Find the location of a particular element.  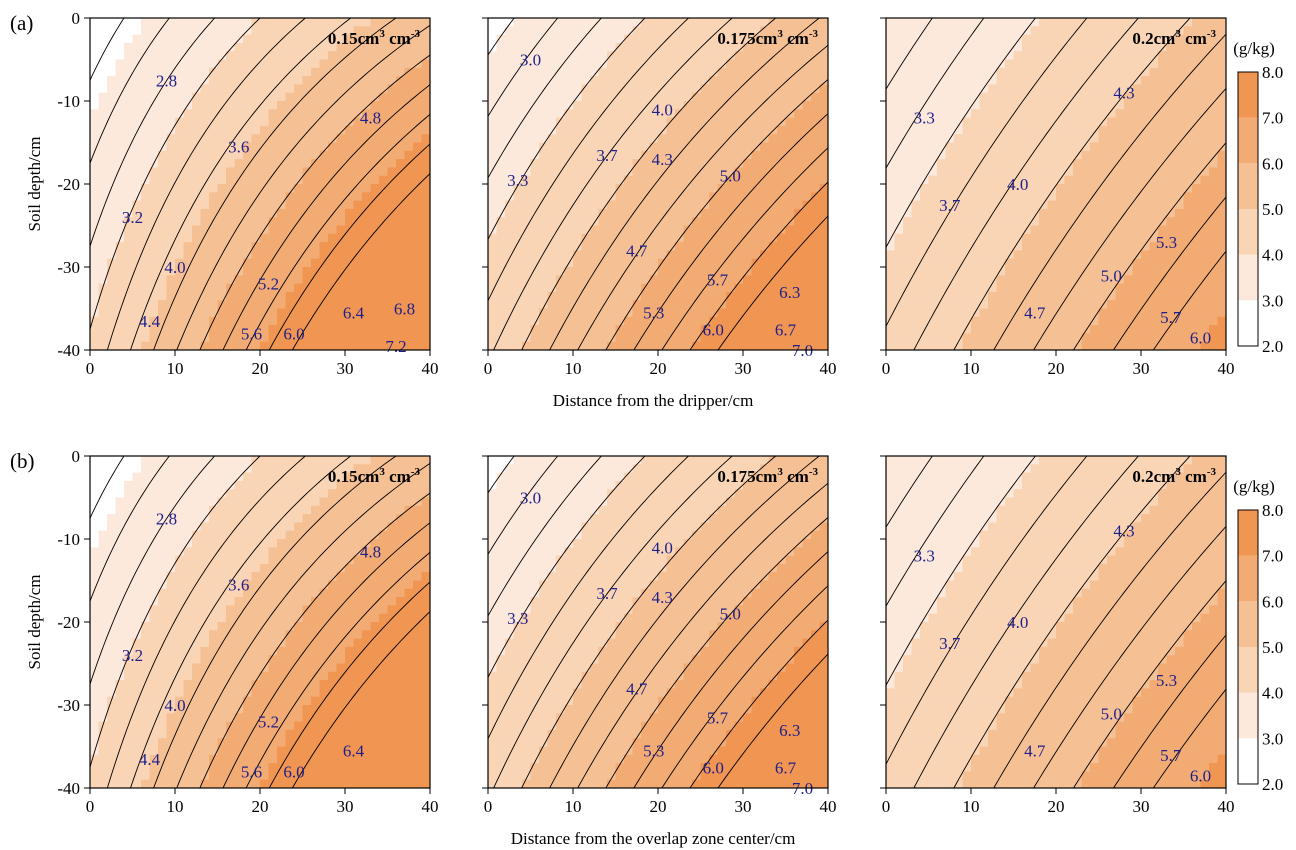

colorbar-unit: (g/kg) is located at coordinates (1254, 486).